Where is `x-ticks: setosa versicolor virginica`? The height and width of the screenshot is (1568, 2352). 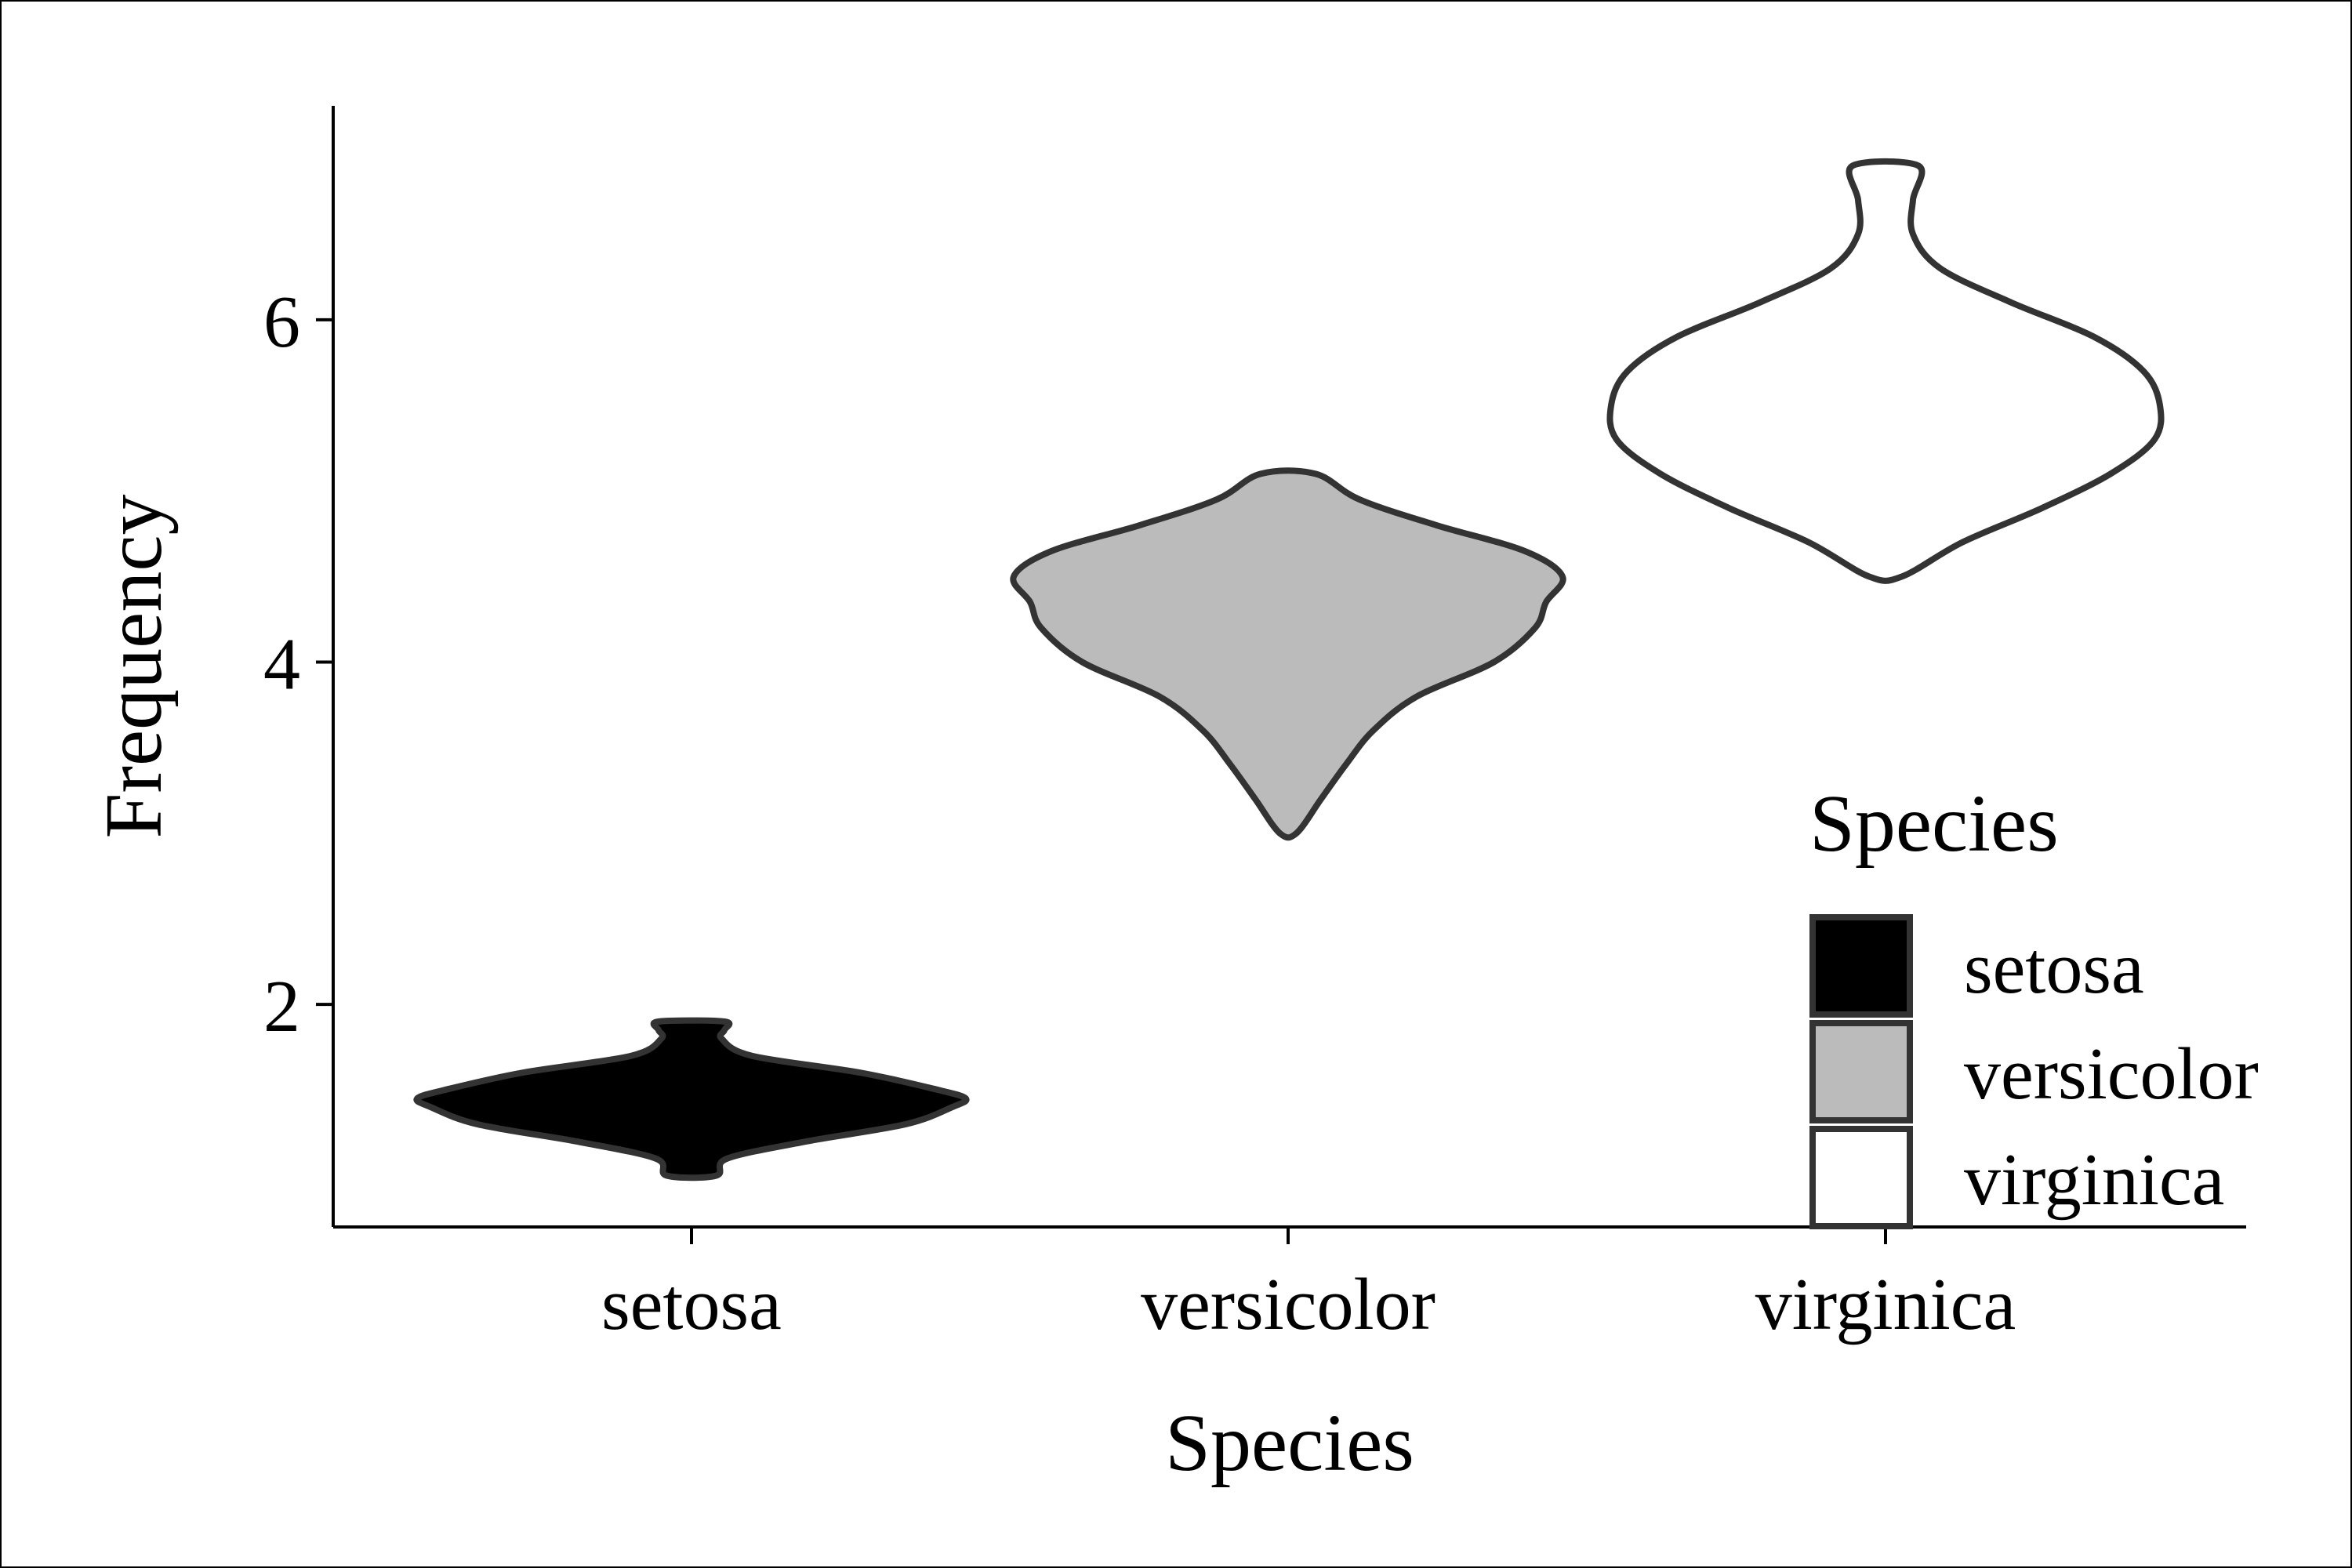 x-ticks: setosa versicolor virginica is located at coordinates (1308, 1286).